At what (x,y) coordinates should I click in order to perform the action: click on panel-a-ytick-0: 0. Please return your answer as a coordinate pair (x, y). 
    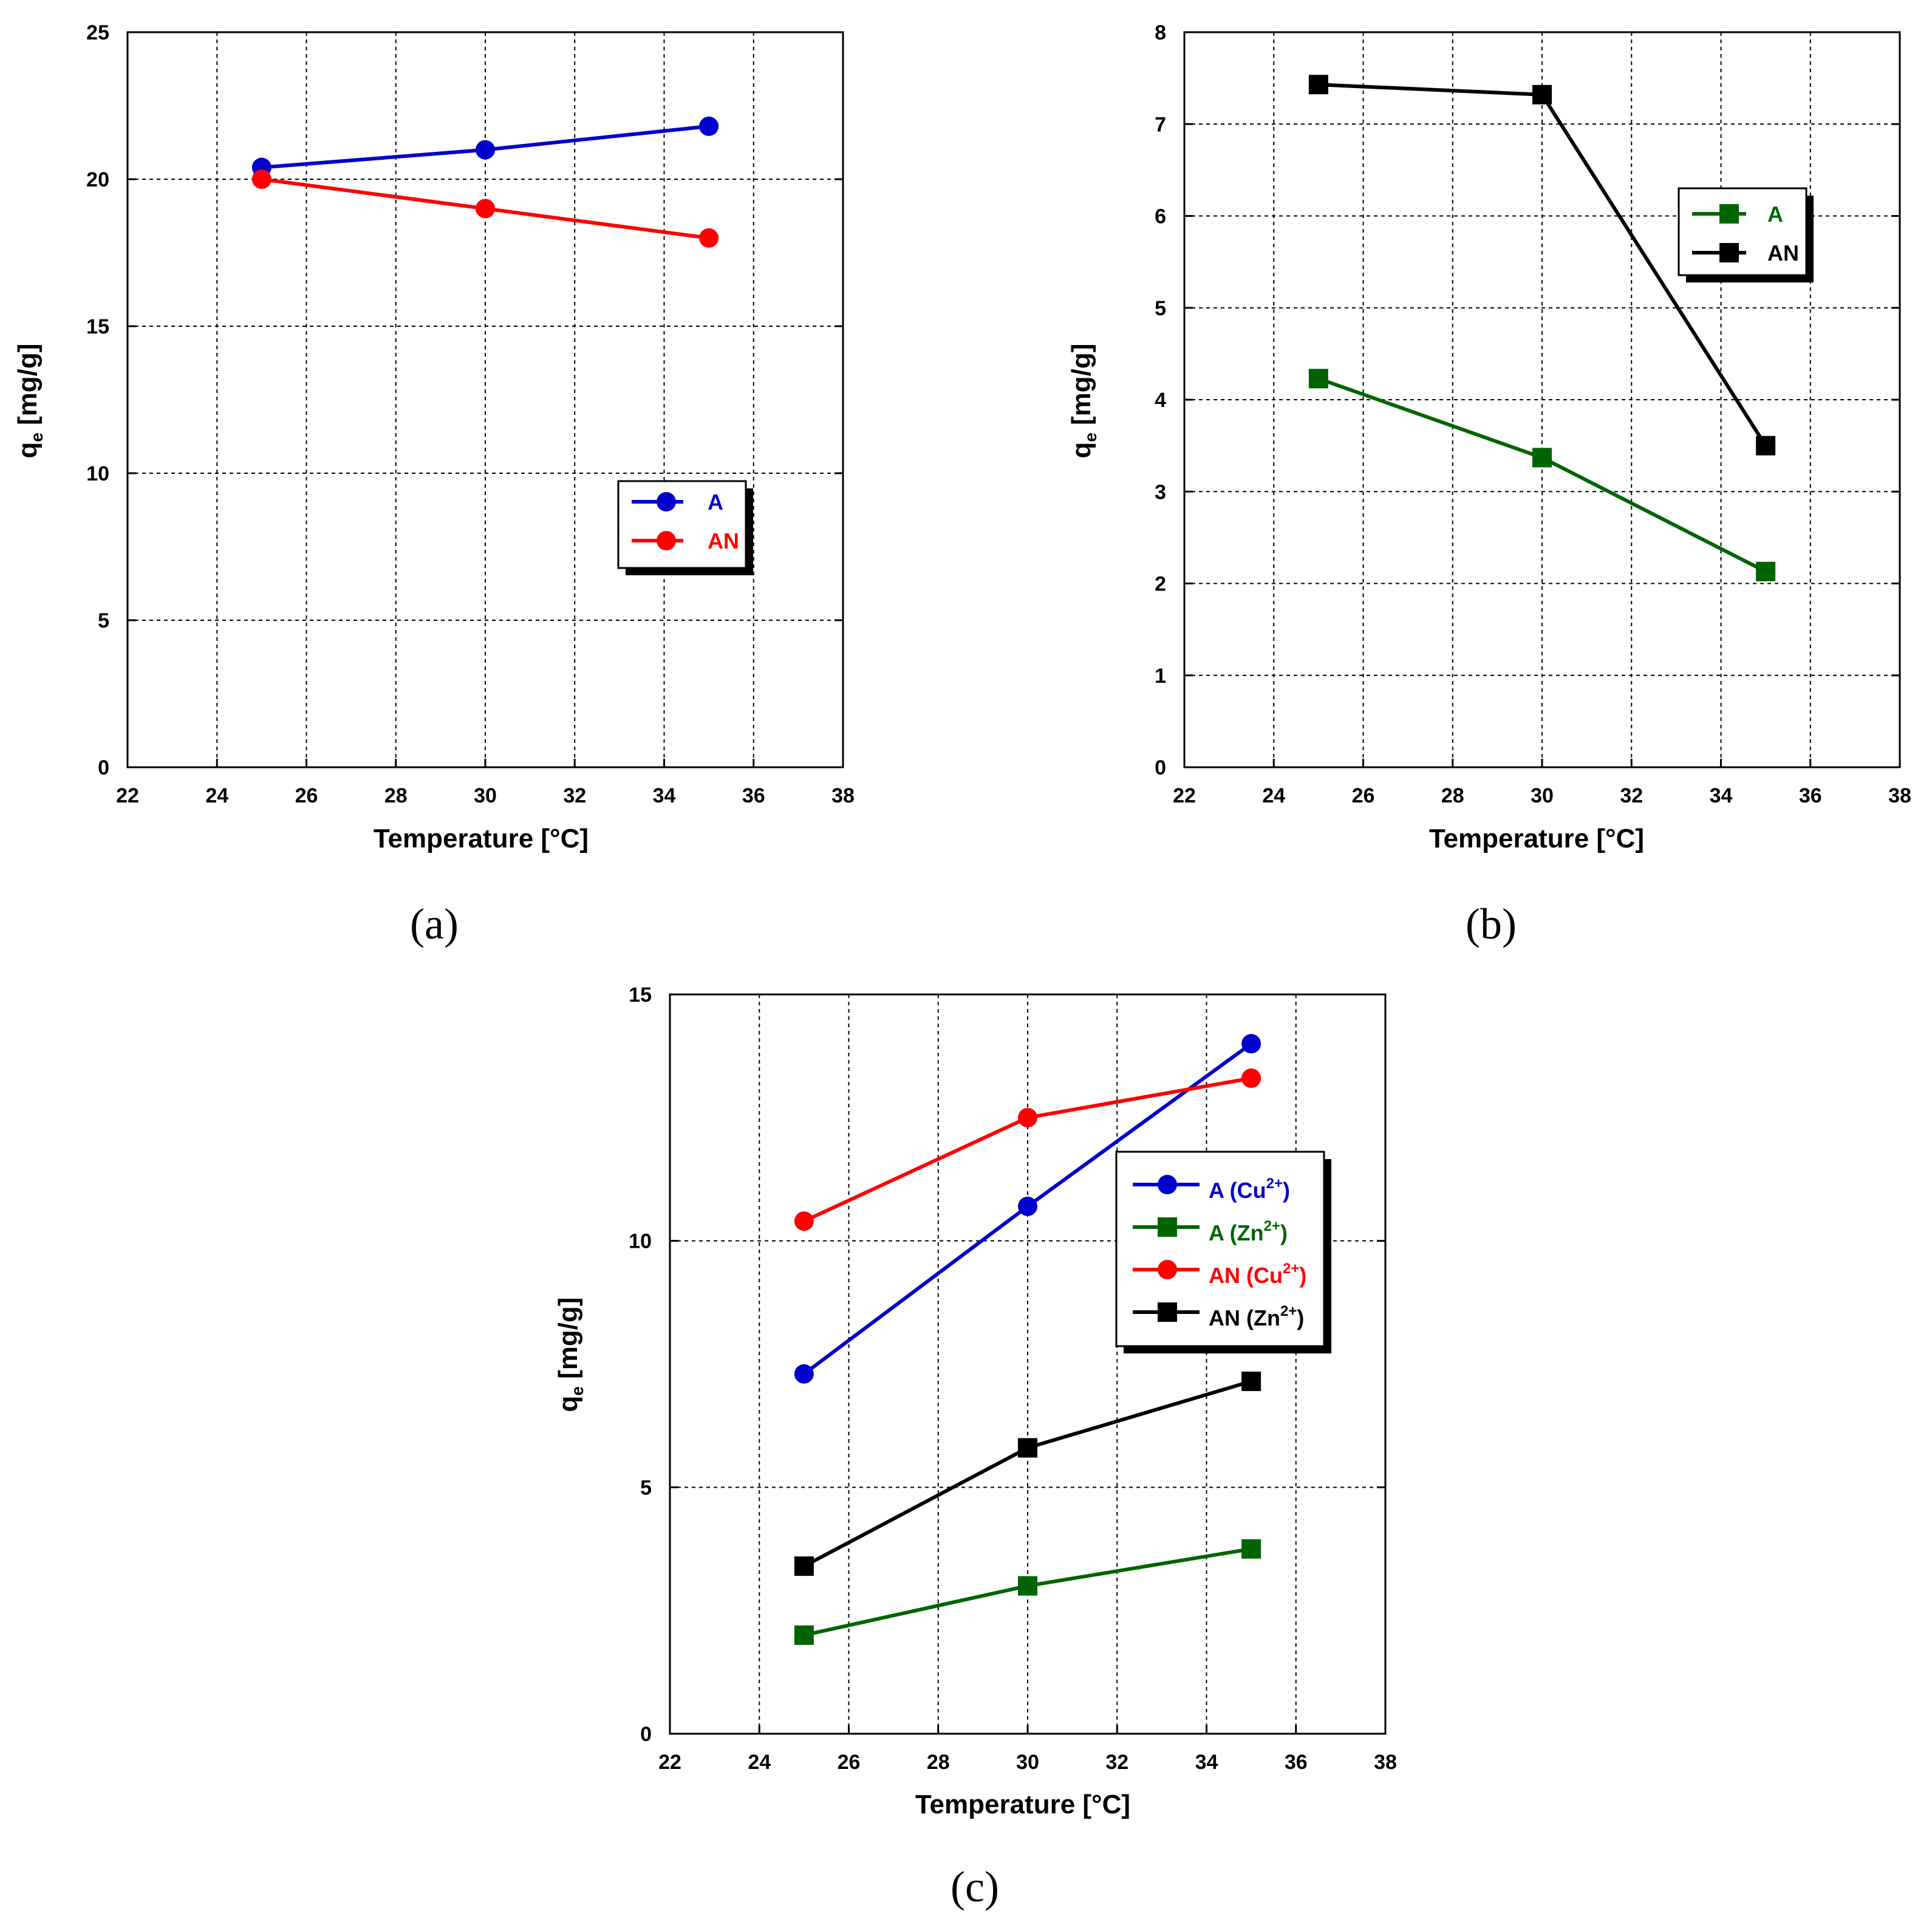
    Looking at the image, I should click on (103, 767).